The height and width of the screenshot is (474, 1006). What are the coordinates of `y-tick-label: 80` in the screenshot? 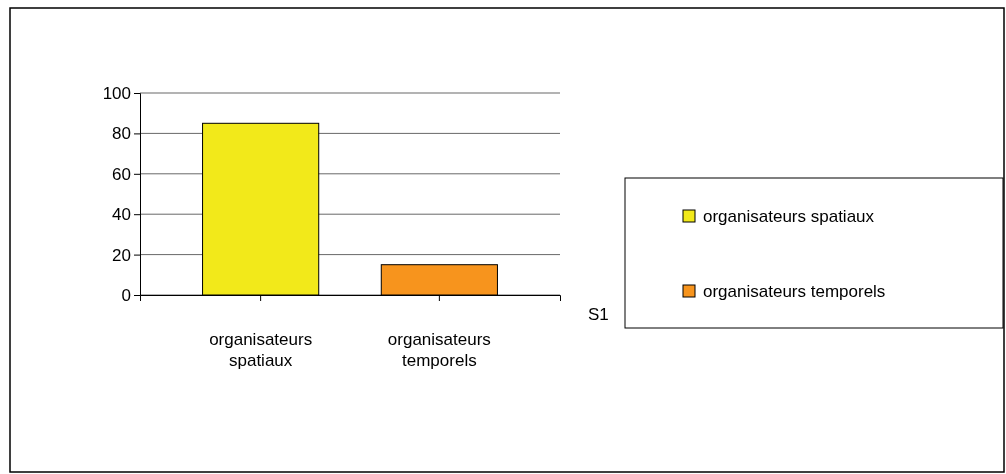 It's located at (121, 134).